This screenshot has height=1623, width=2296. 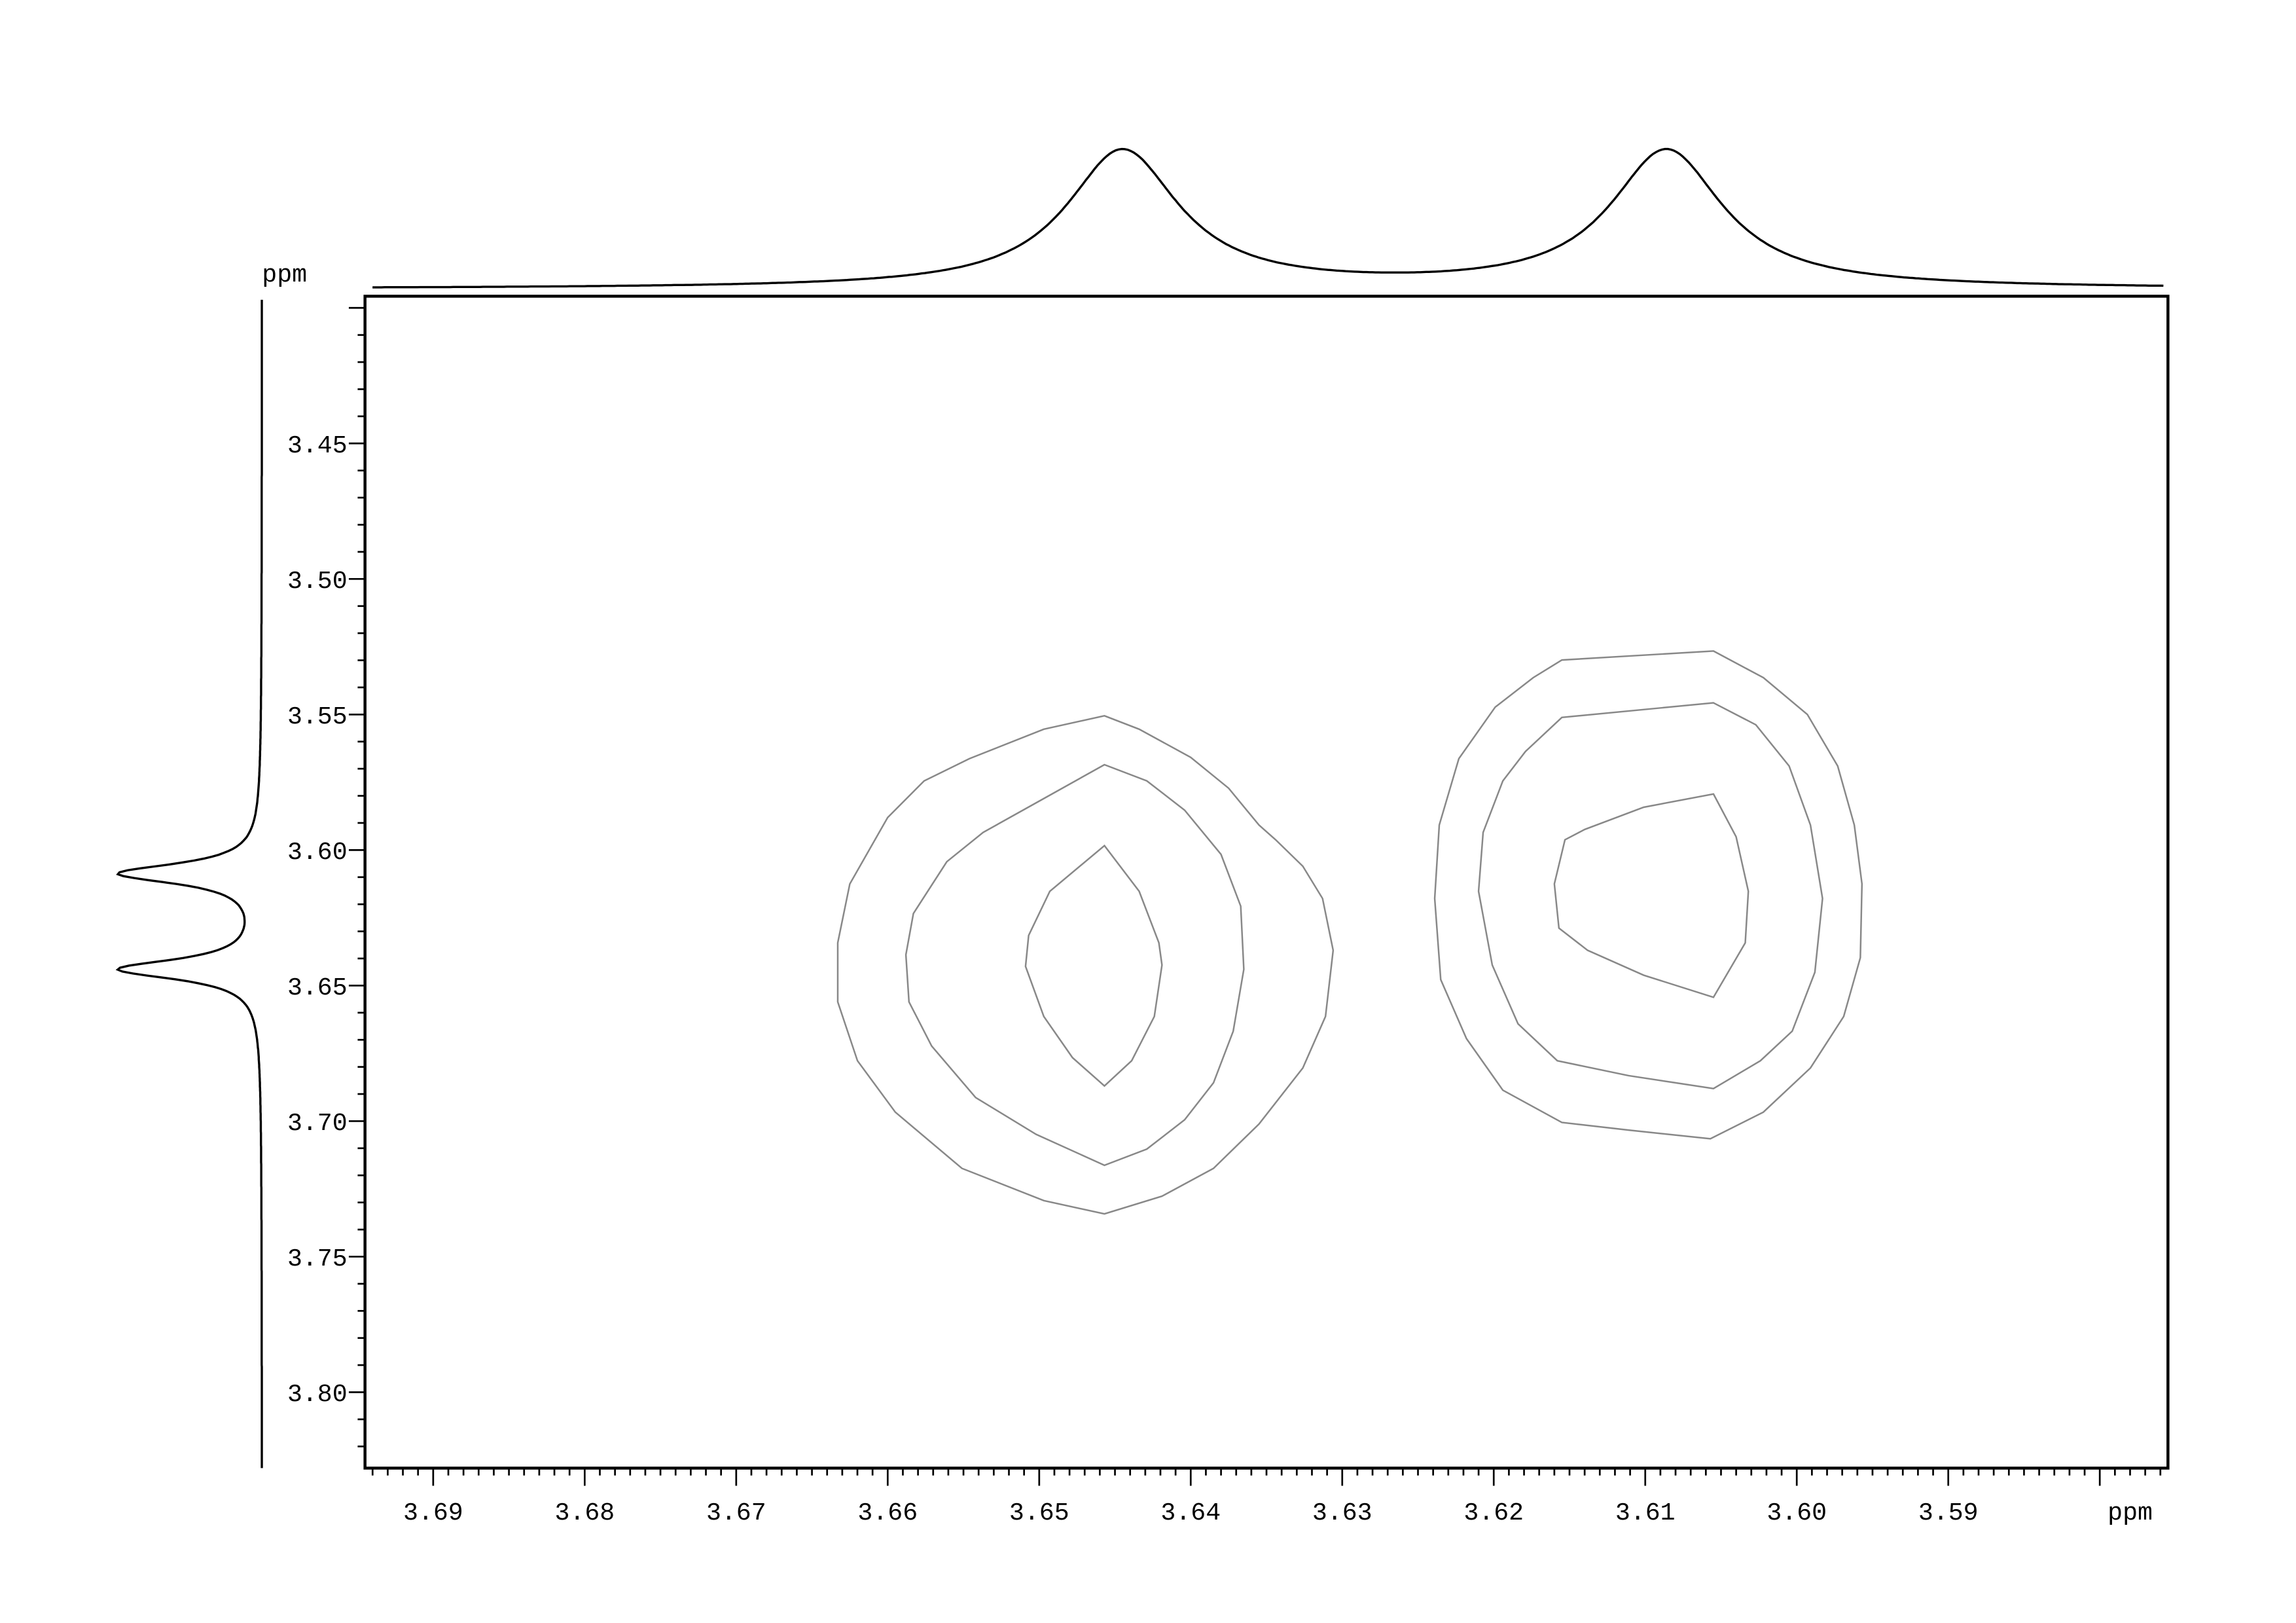 I want to click on y-tick-label: 3.55, so click(x=317, y=717).